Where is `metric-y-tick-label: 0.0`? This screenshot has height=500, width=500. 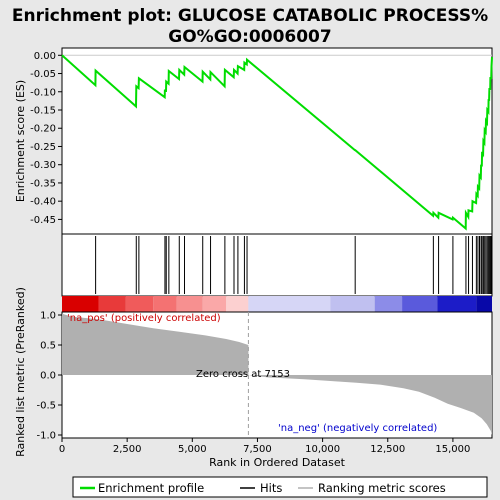
metric-y-tick-label: 0.0 is located at coordinates (48, 376).